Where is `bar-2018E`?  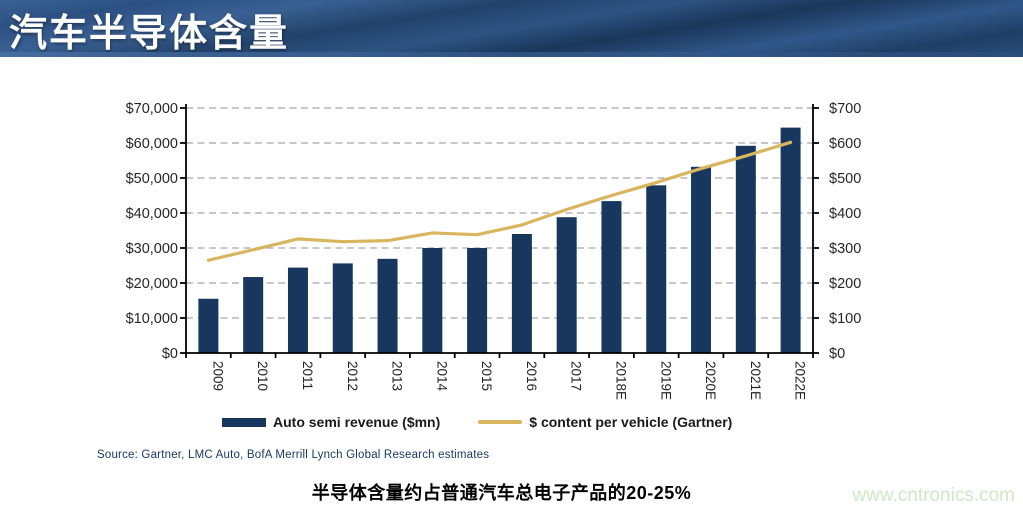
bar-2018E is located at coordinates (611, 277).